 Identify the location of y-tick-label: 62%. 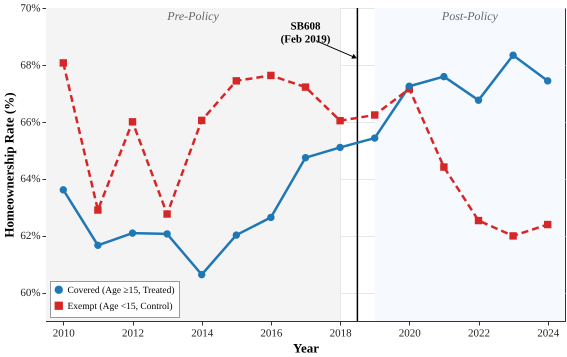
(30, 236).